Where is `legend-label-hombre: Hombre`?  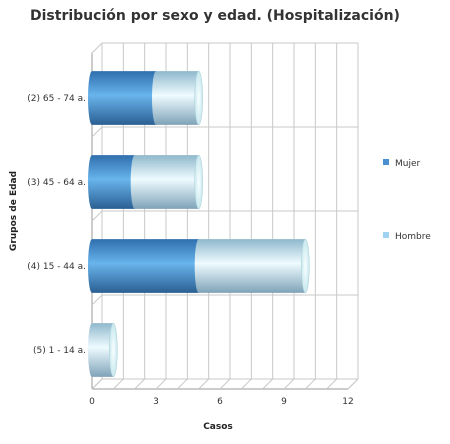 legend-label-hombre: Hombre is located at coordinates (413, 237).